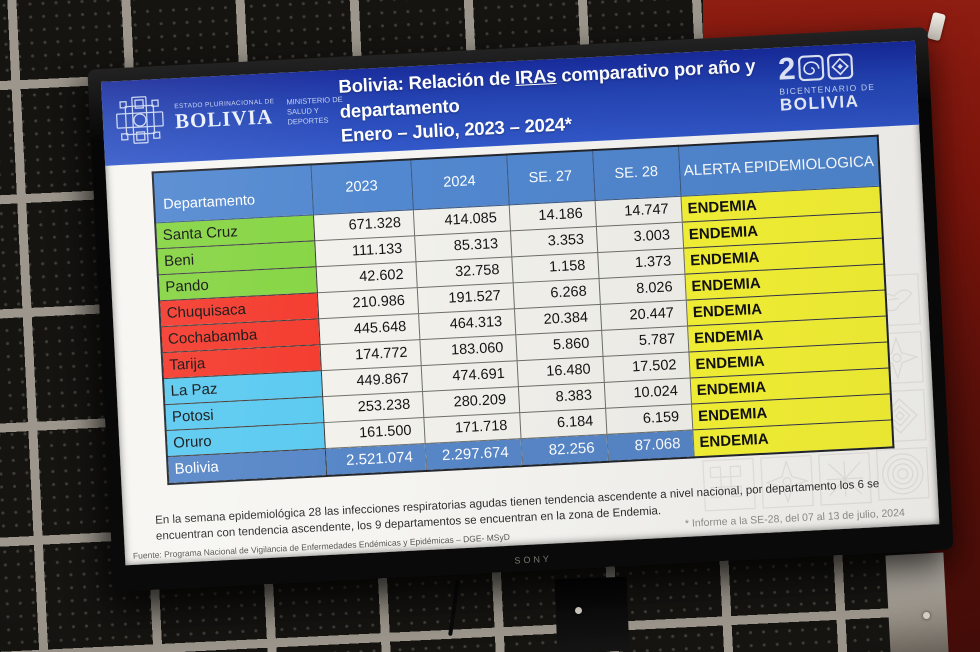 Image resolution: width=980 pixels, height=652 pixels. I want to click on header-2024: 2024, so click(459, 182).